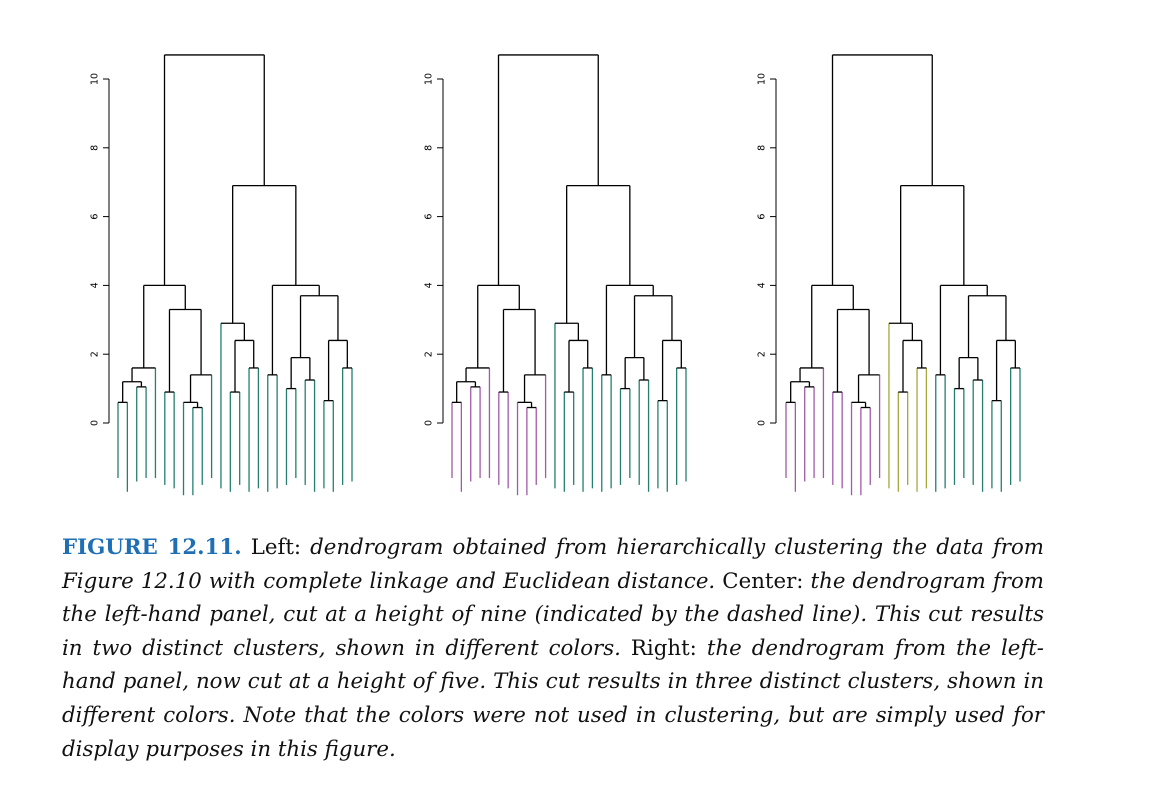 The image size is (1153, 805). I want to click on caption-center-label: Center:, so click(763, 581).